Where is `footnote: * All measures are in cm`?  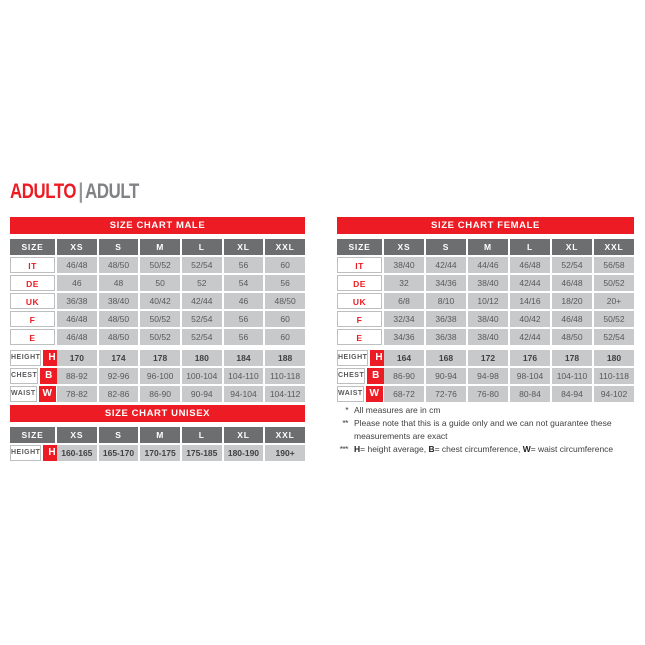 footnote: * All measures are in cm is located at coordinates (486, 410).